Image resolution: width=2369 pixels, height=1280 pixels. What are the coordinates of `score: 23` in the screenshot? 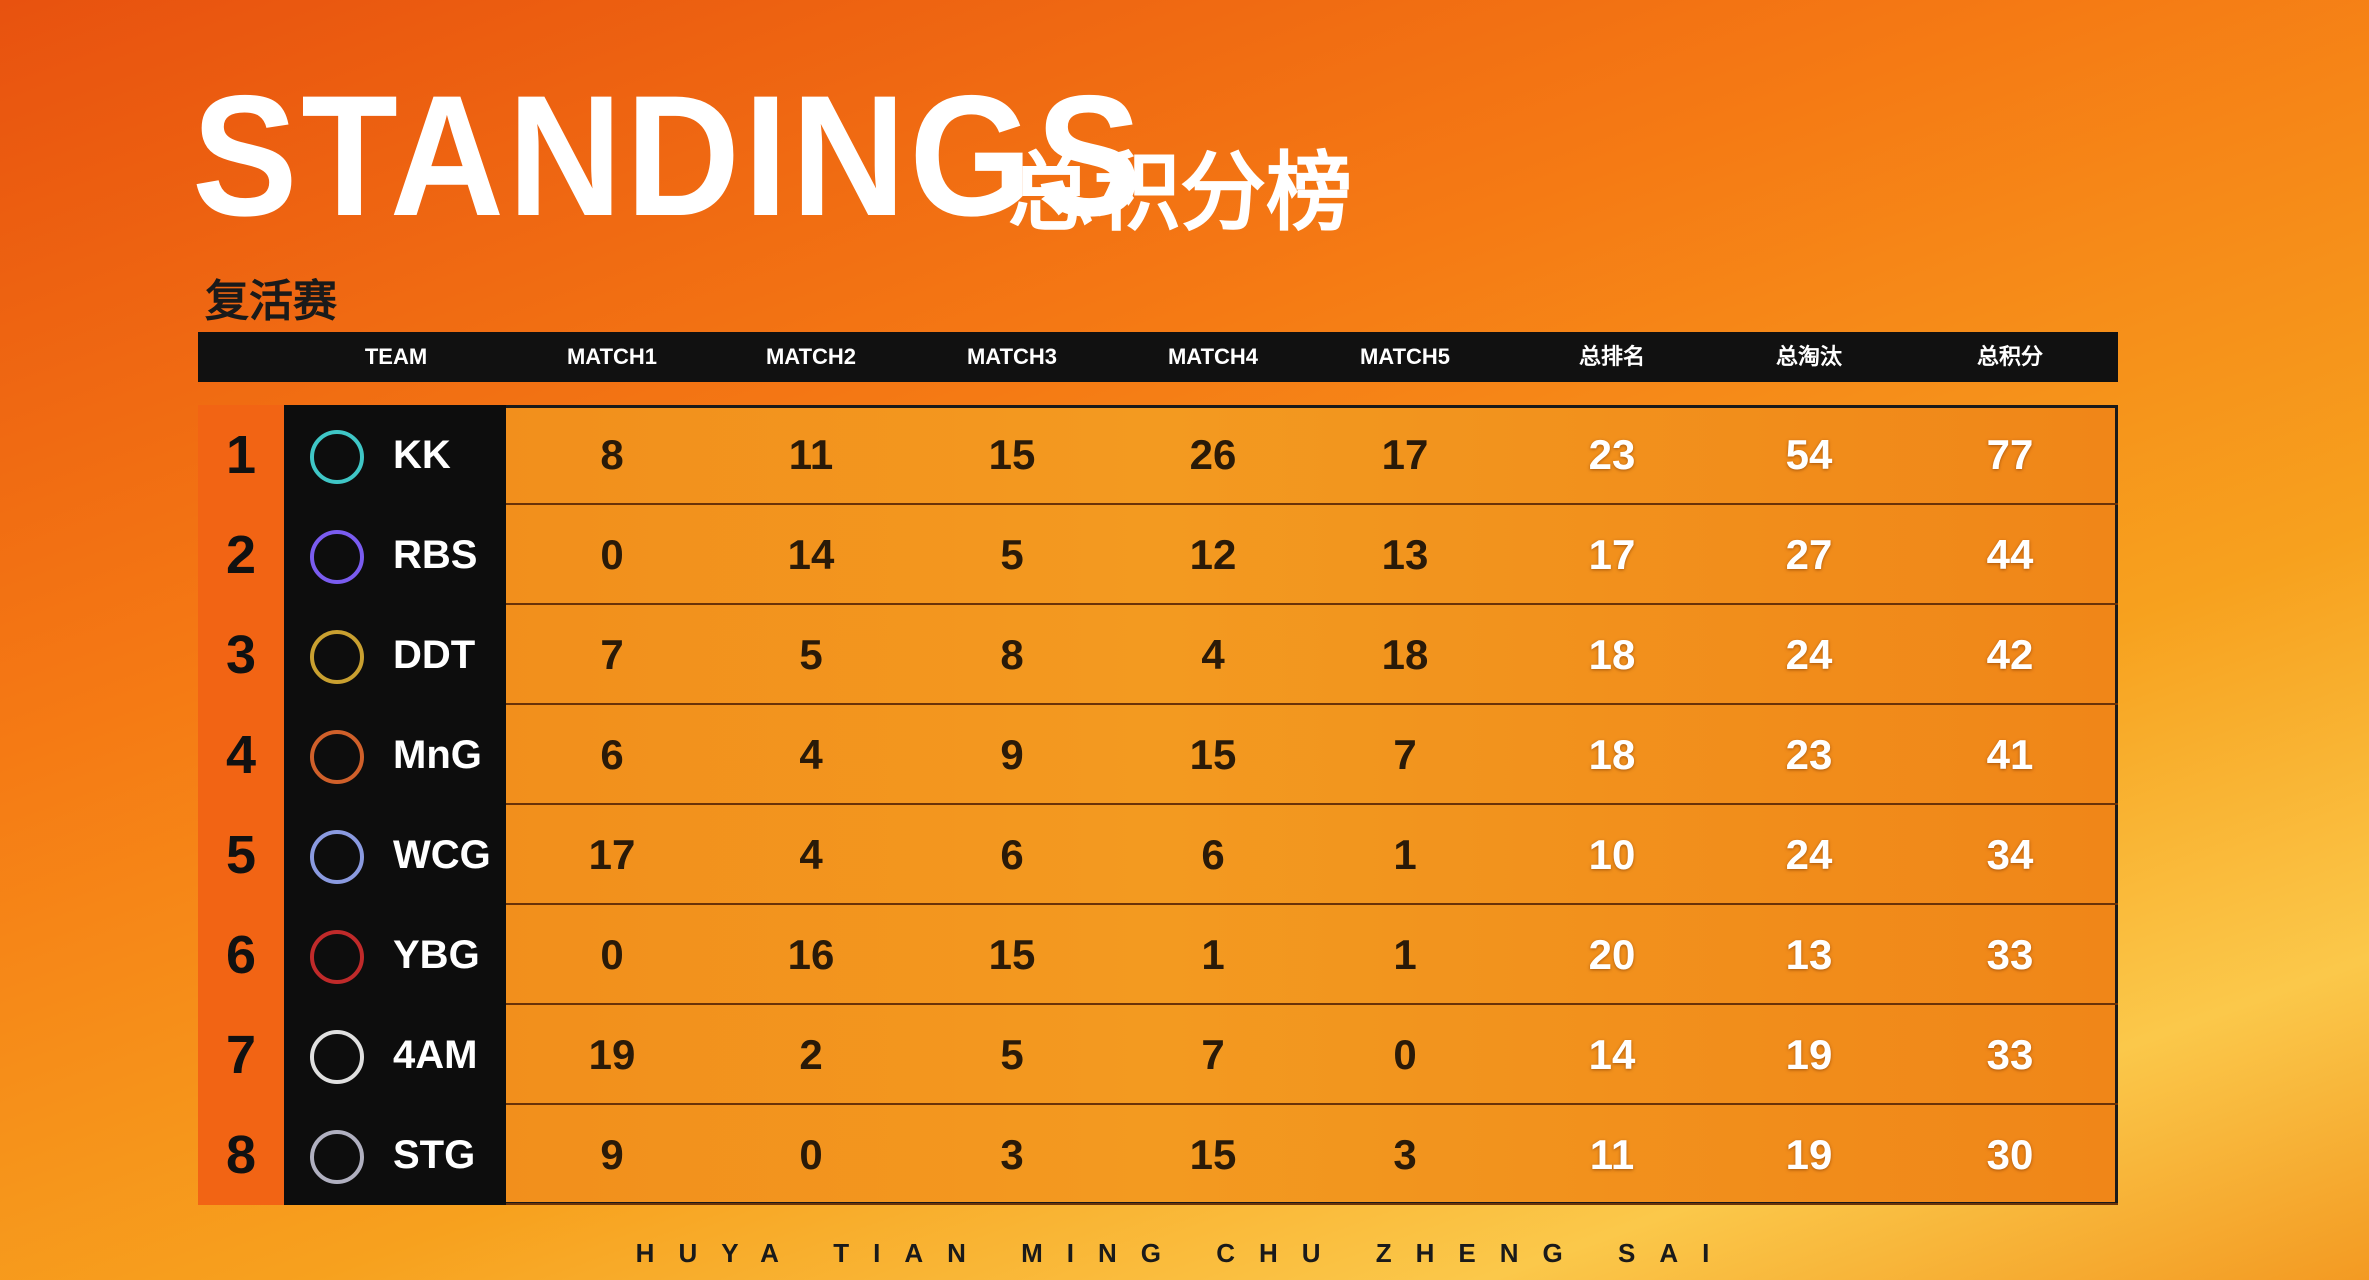 It's located at (1809, 754).